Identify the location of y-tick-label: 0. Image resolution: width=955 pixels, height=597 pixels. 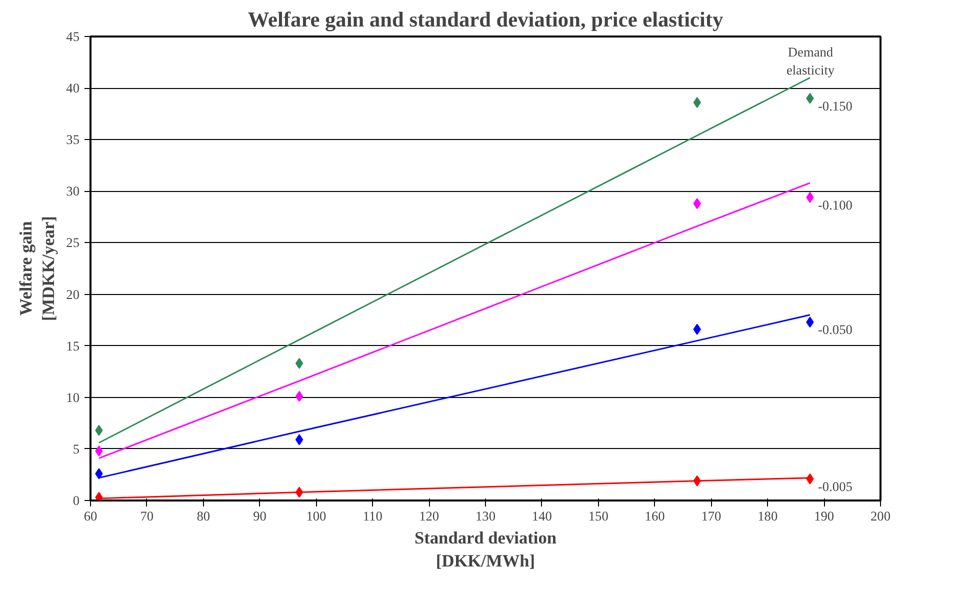
(76, 500).